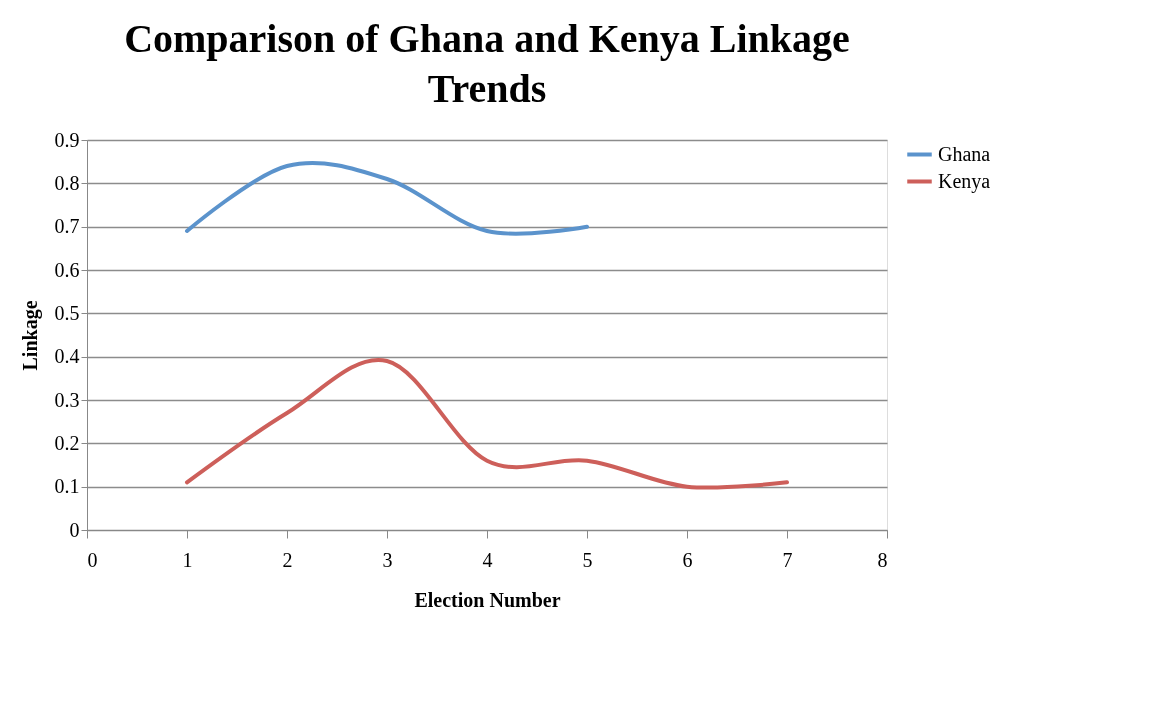 The image size is (1154, 702). Describe the element at coordinates (67, 312) in the screenshot. I see `y-tick-label: 0.5` at that location.